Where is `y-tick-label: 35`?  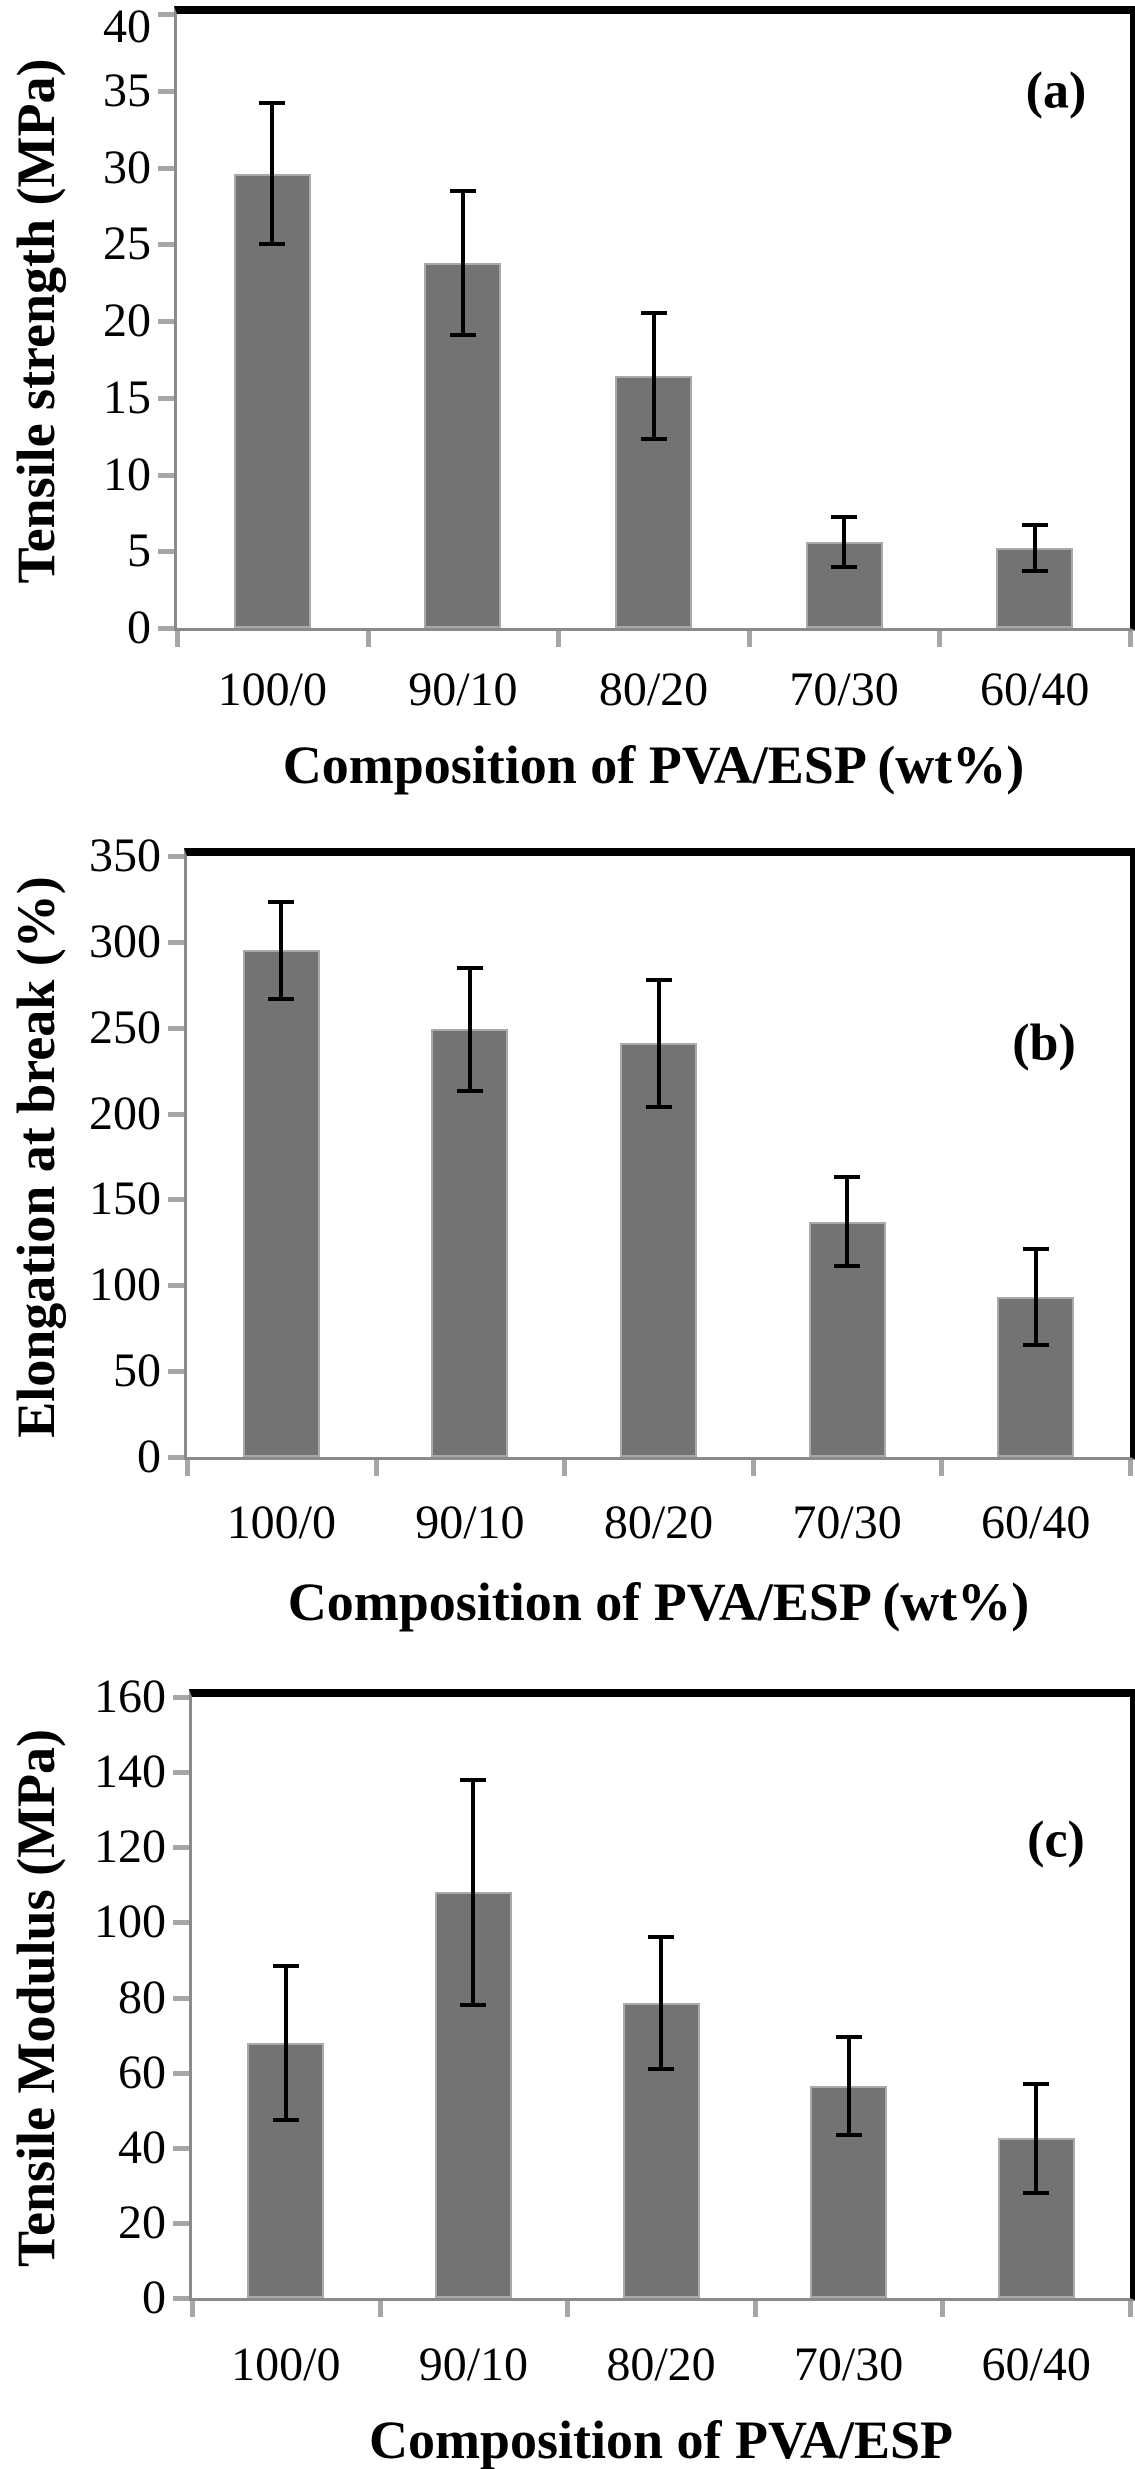 y-tick-label: 35 is located at coordinates (127, 90).